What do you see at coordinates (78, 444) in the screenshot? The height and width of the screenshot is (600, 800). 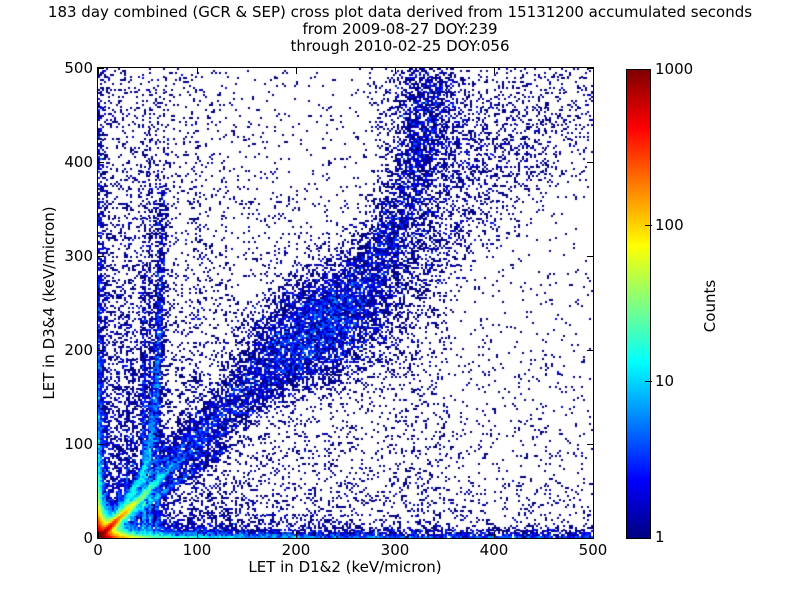 I see `y-tick-label: 100` at bounding box center [78, 444].